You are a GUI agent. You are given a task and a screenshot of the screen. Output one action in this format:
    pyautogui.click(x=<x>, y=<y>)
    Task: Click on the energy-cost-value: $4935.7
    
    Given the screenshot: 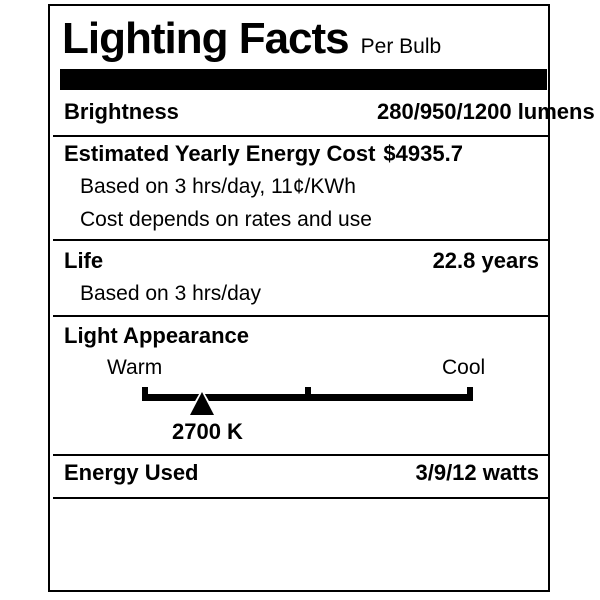 What is the action you would take?
    pyautogui.click(x=423, y=153)
    